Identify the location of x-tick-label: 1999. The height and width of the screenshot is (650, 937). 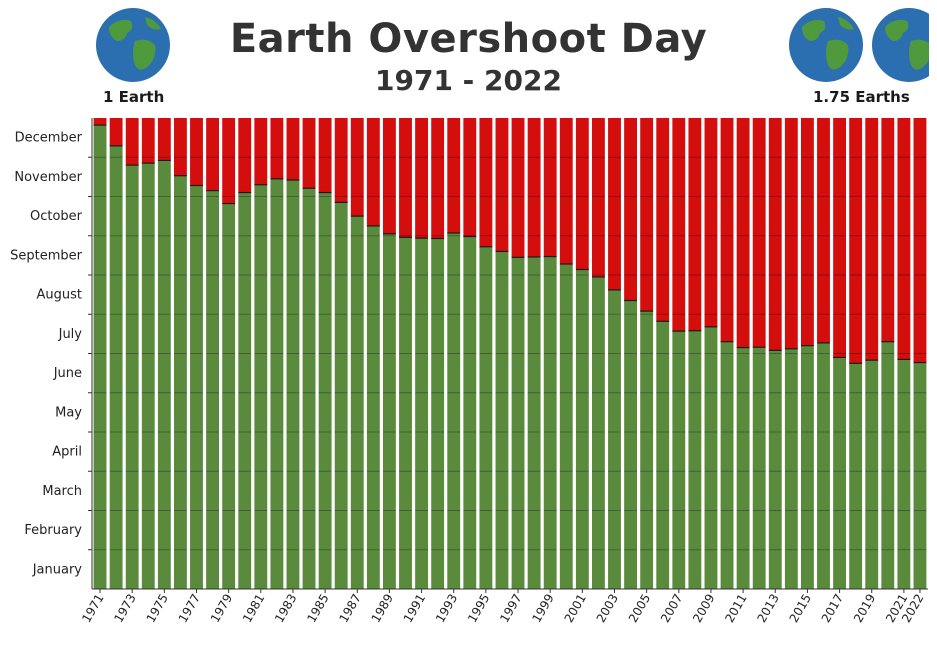
(542, 608).